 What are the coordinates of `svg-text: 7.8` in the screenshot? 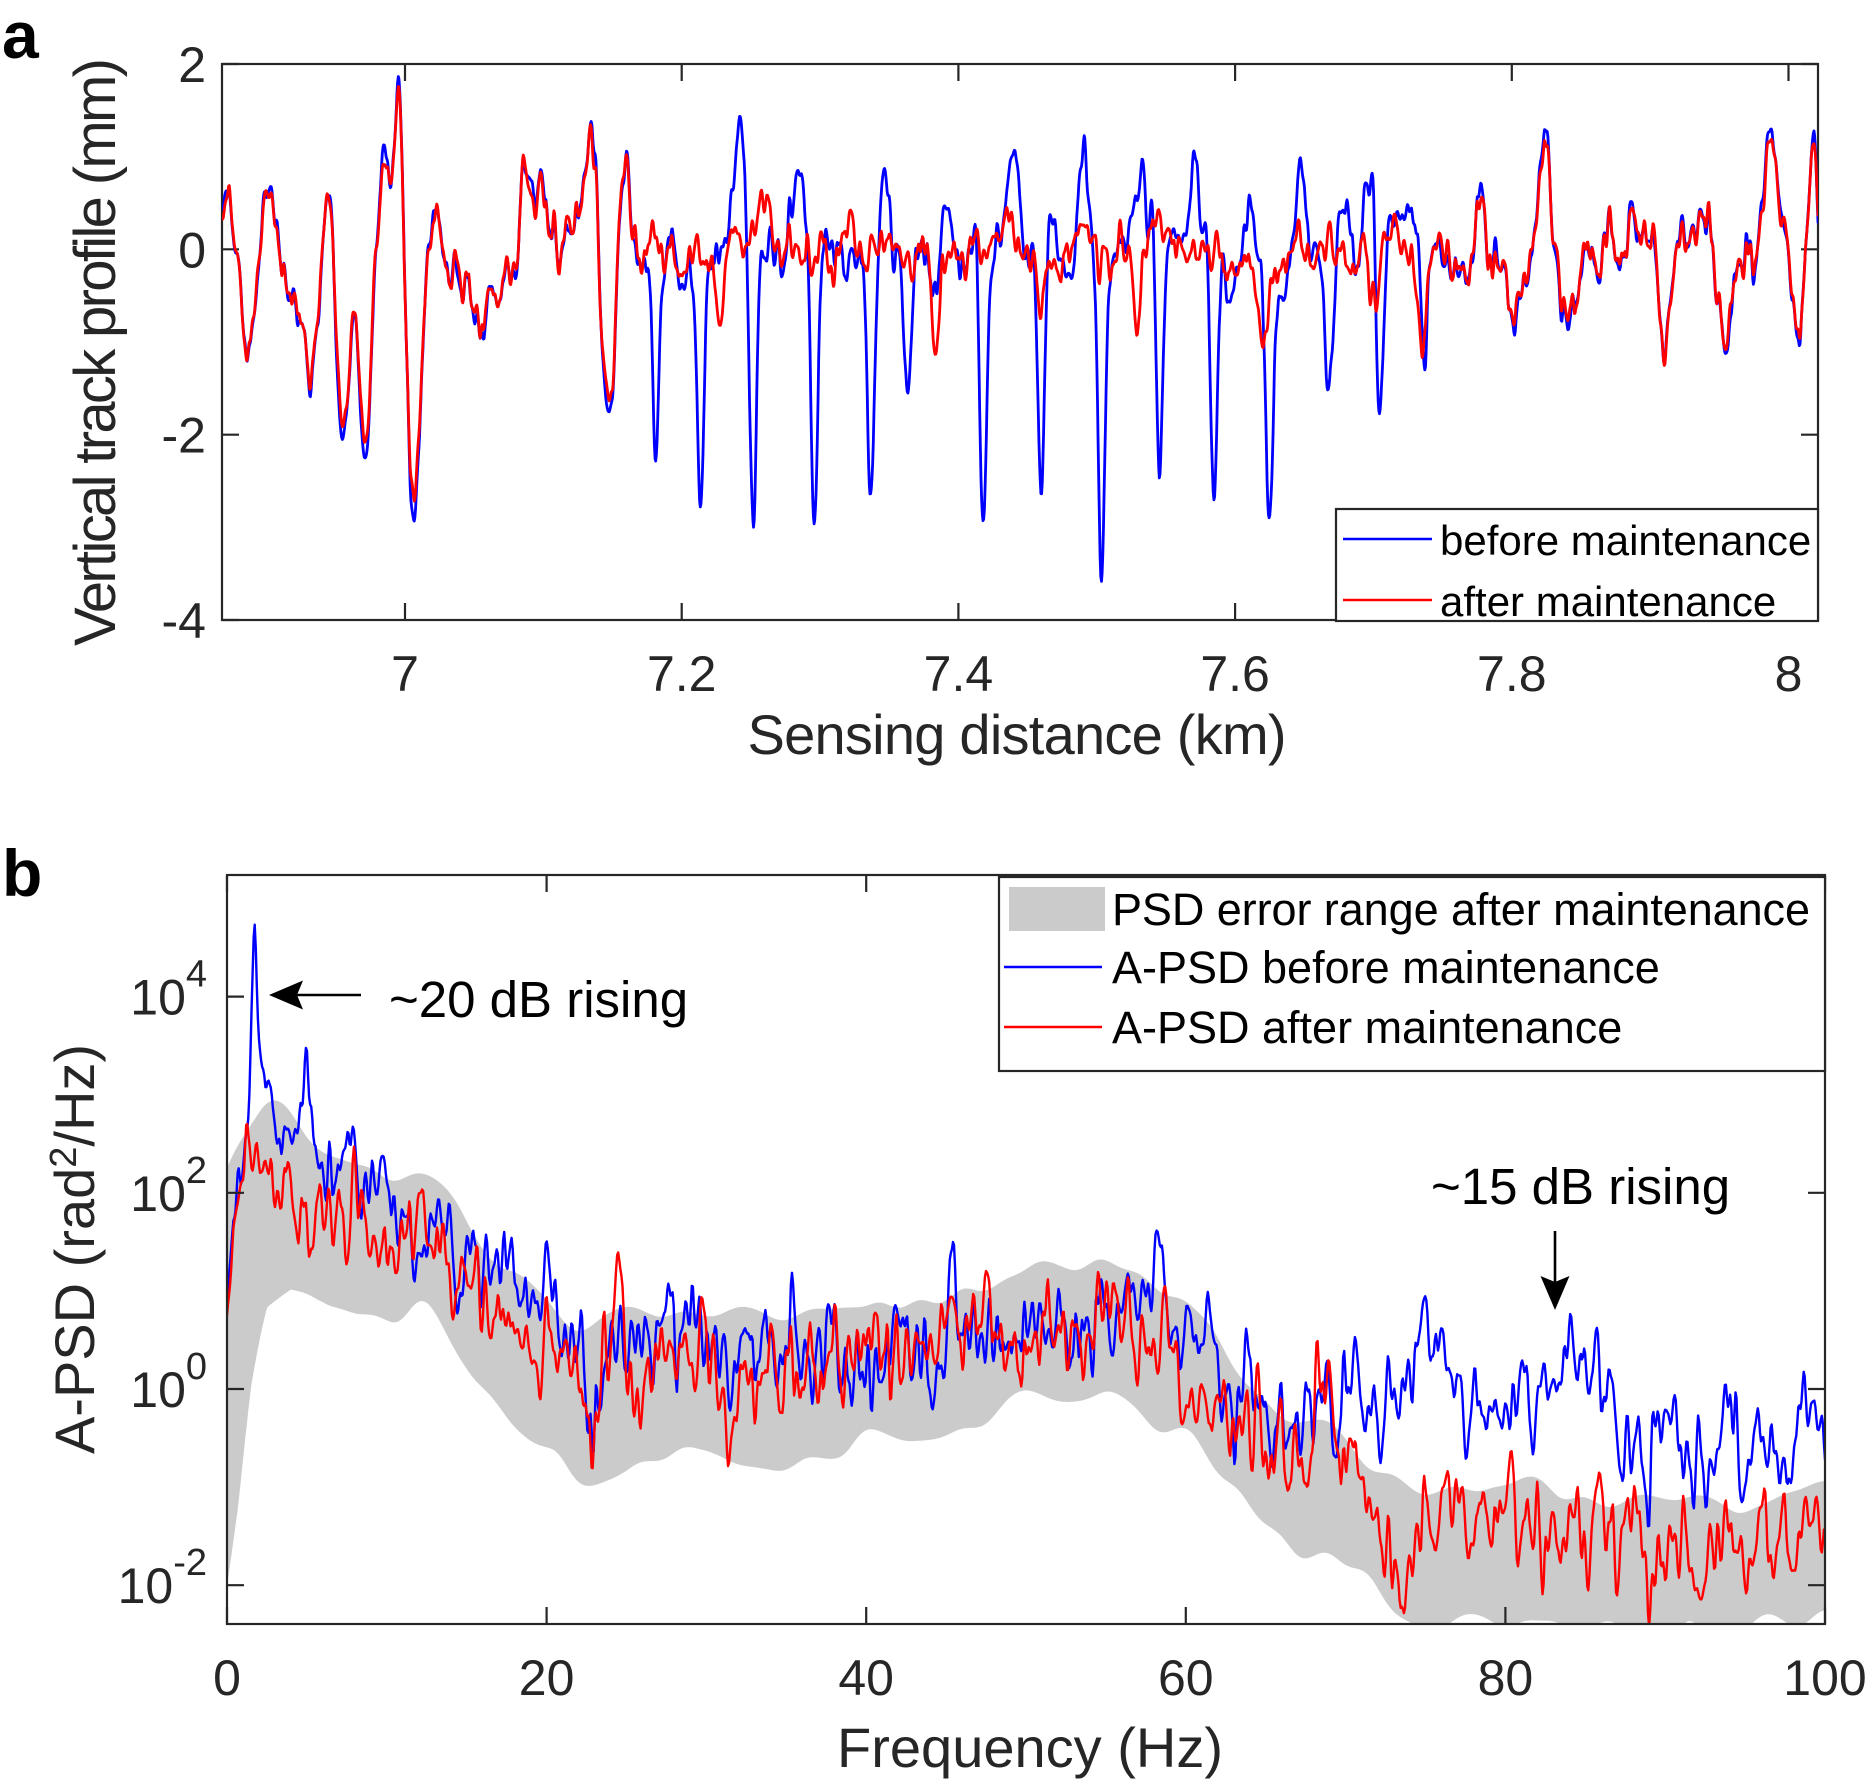 It's located at (1512, 674).